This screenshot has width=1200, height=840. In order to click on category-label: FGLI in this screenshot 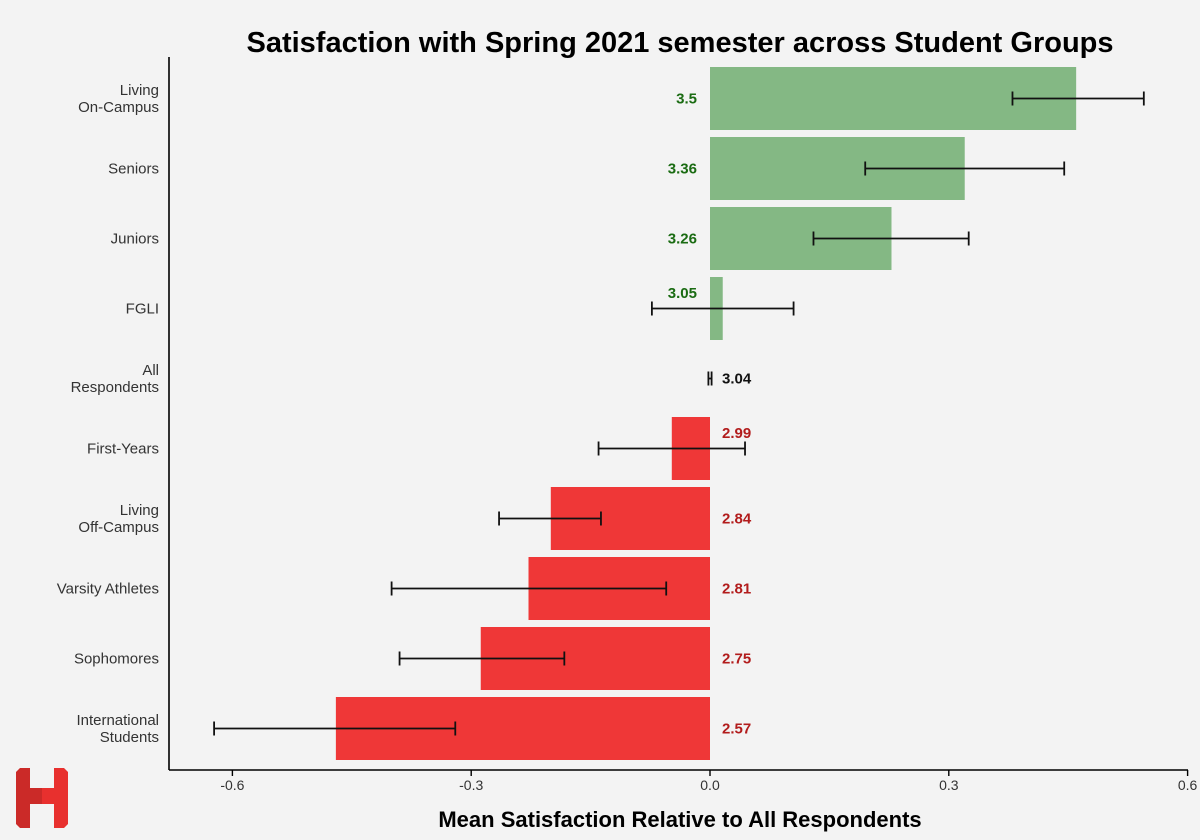, I will do `click(142, 309)`.